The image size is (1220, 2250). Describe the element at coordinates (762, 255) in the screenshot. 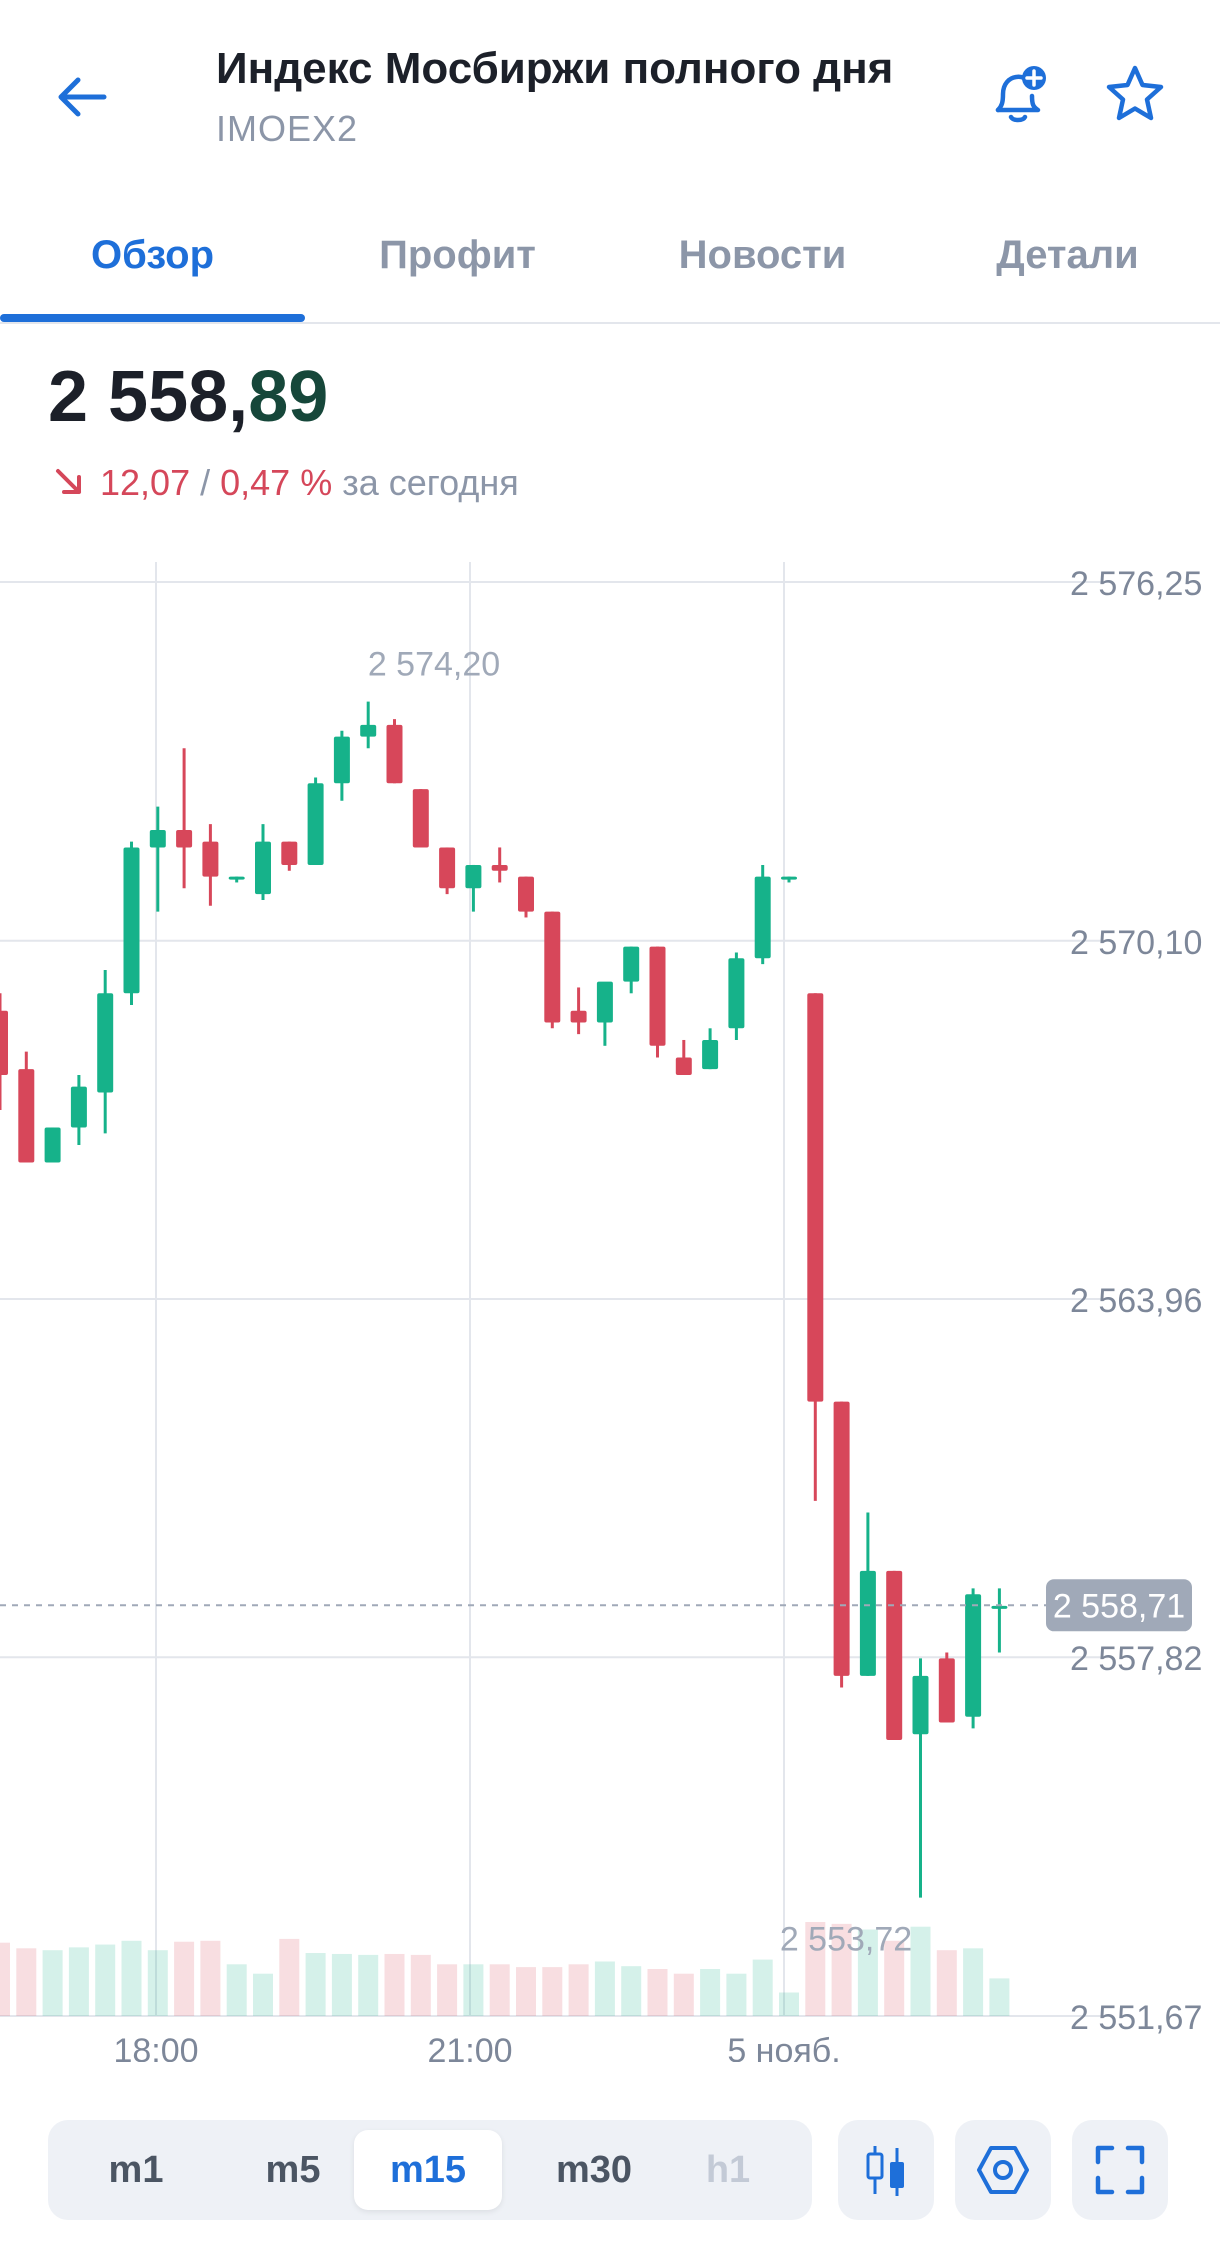

I see `tab-news: Новости` at that location.